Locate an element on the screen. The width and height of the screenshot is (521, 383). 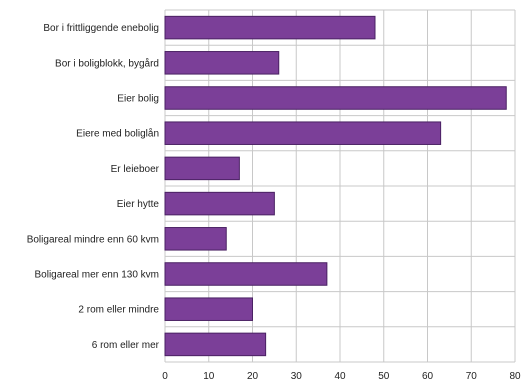
x-tick-label: 10 is located at coordinates (209, 376).